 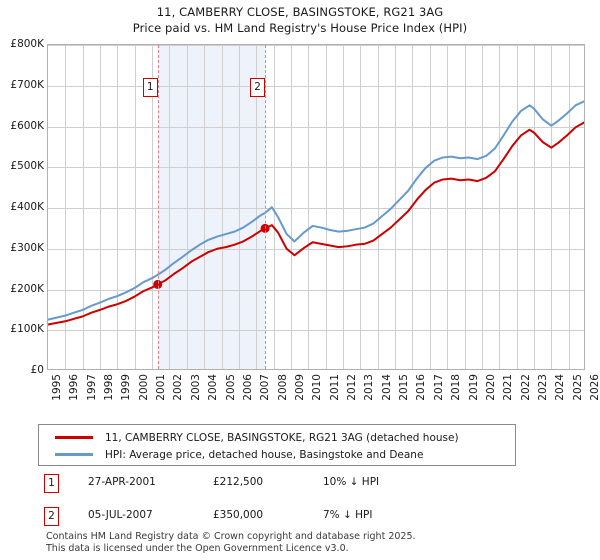 I want to click on x-axis-tick-label: 1998, so click(x=109, y=387).